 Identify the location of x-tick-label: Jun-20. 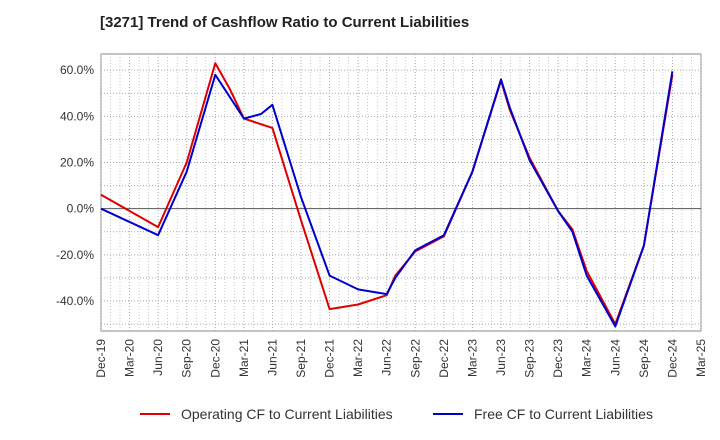
(158, 357).